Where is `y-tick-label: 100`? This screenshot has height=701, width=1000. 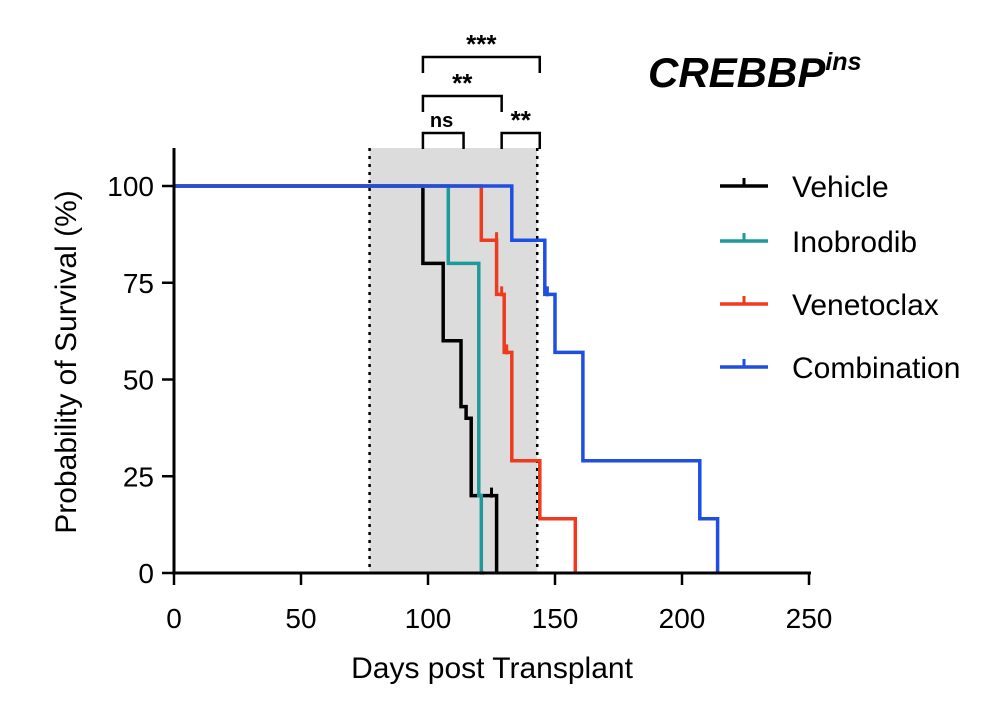
y-tick-label: 100 is located at coordinates (130, 186).